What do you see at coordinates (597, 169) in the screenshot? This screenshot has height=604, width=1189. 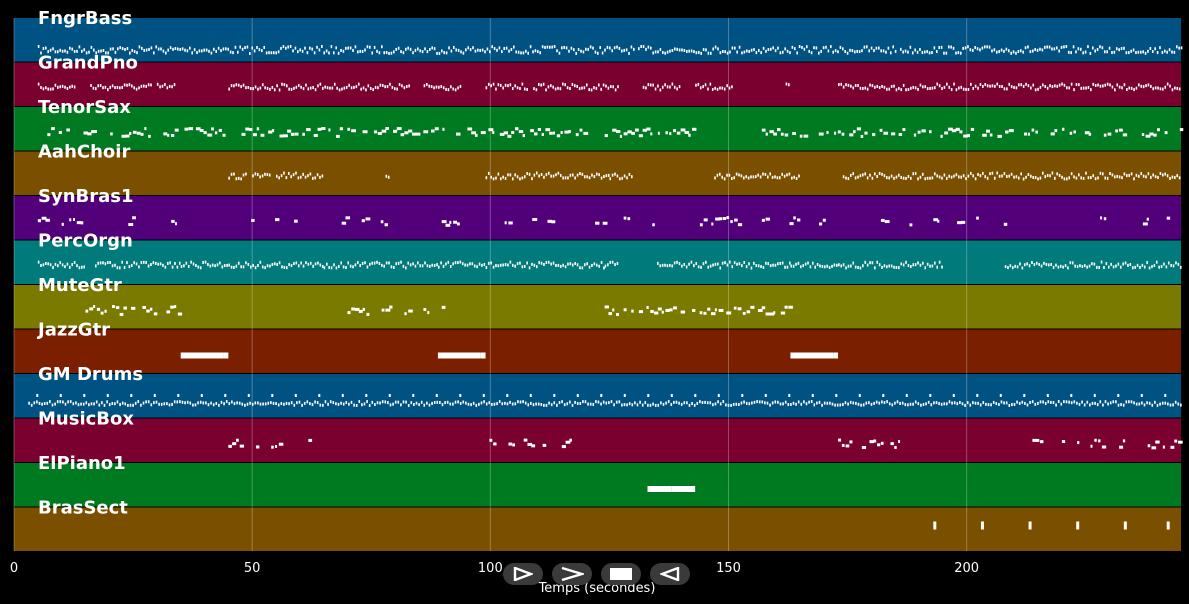 I see `track-aahchoir: AahChoir` at bounding box center [597, 169].